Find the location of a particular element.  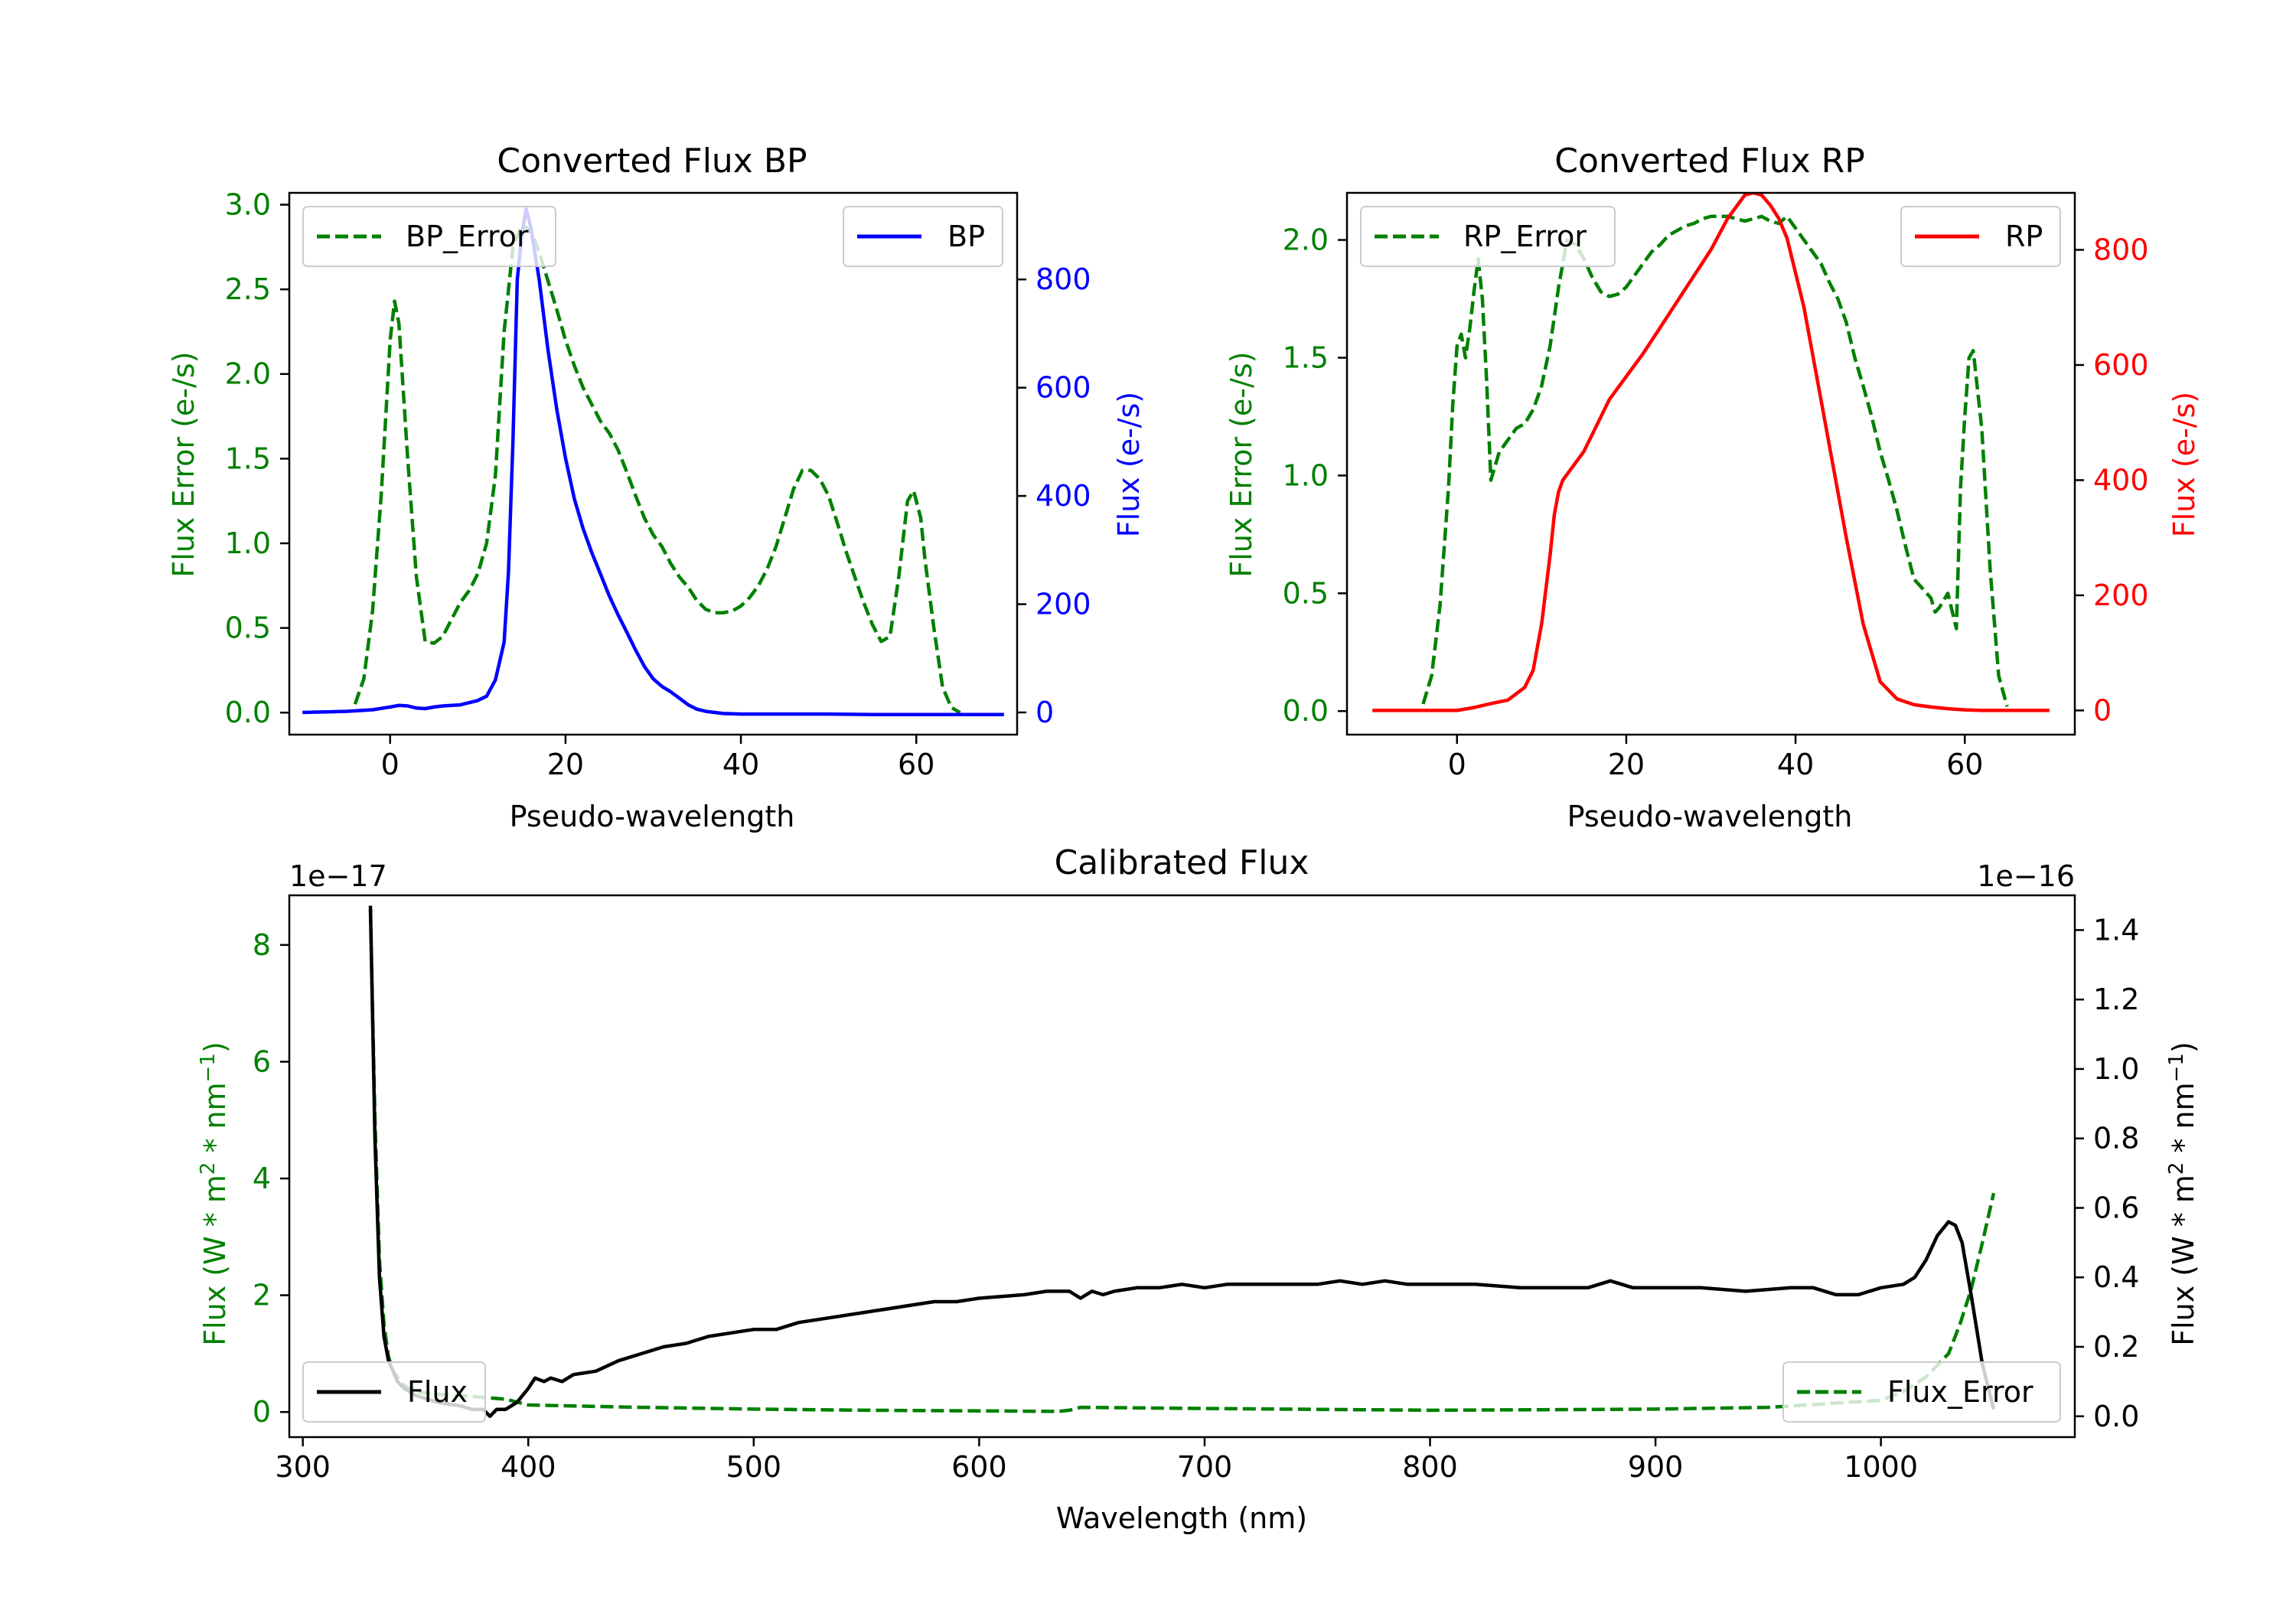

bp-y-right-tick-label: 200 is located at coordinates (1063, 604).